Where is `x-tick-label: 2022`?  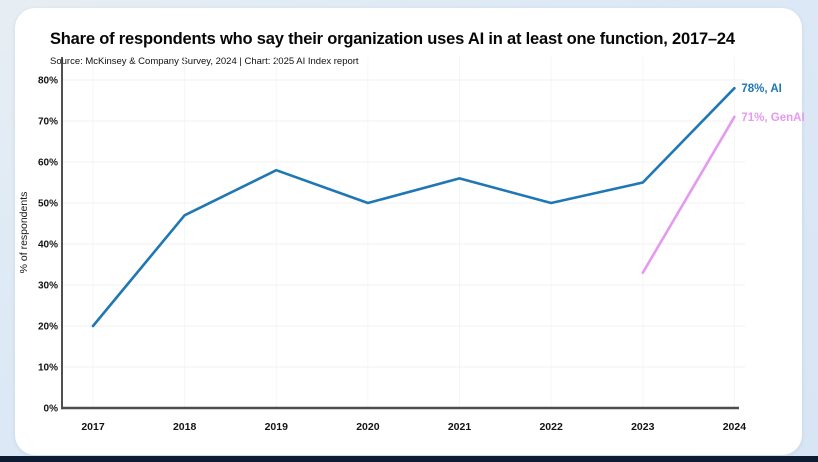 x-tick-label: 2022 is located at coordinates (551, 427).